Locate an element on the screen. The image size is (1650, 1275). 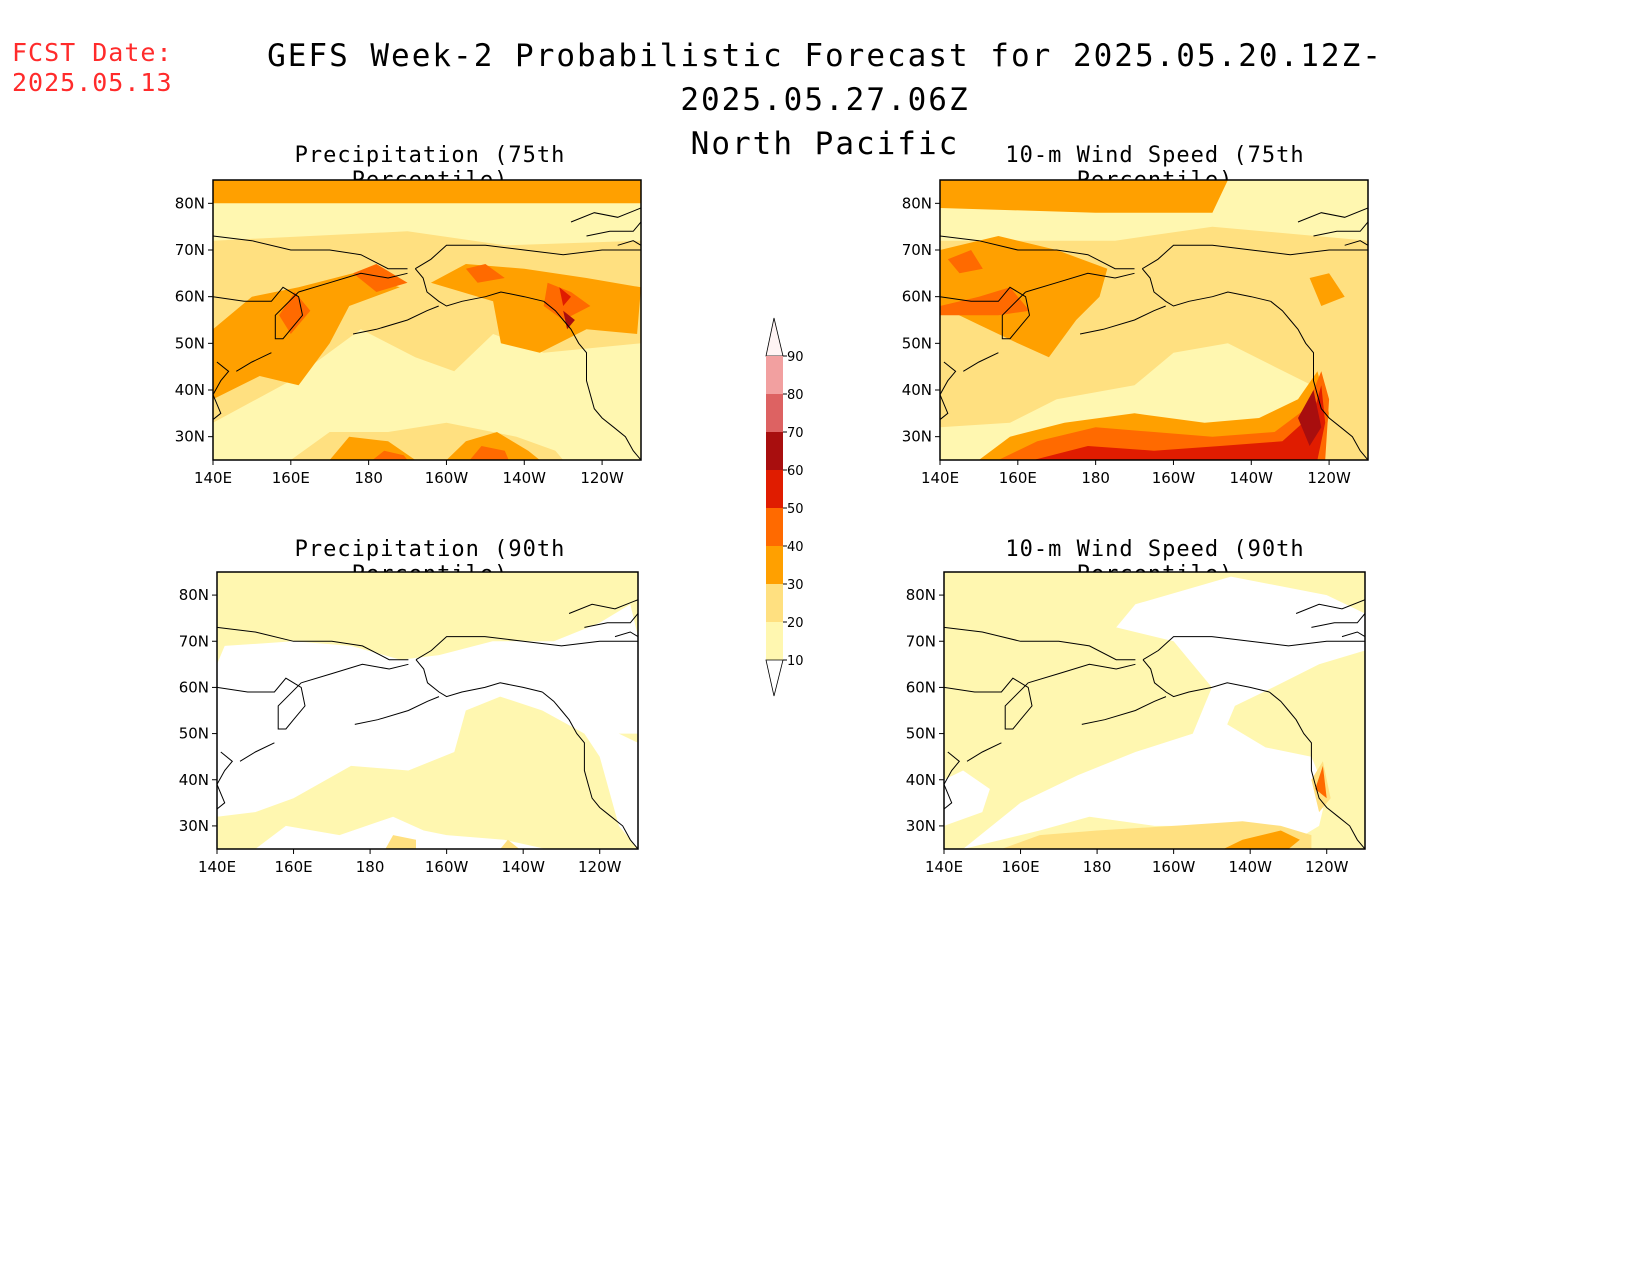
colorbar-top-arrow is located at coordinates (774, 337).